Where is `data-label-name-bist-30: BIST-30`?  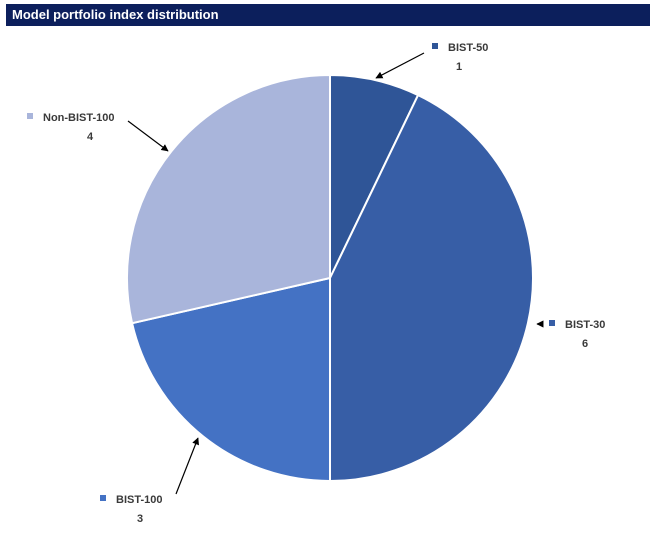 data-label-name-bist-30: BIST-30 is located at coordinates (585, 325).